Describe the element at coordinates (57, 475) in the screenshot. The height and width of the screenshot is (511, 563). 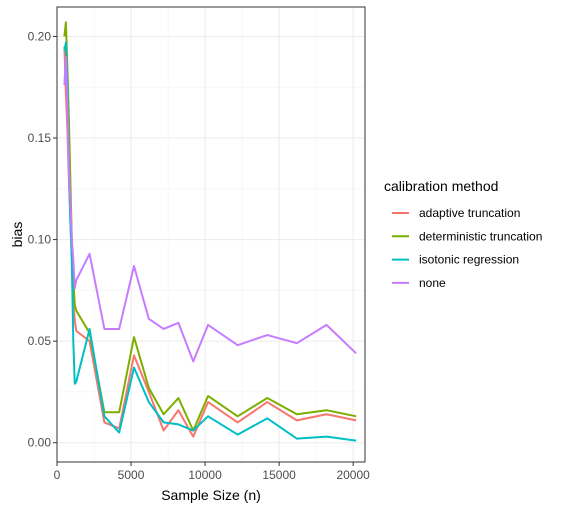
I see `x-tick-label: 0` at that location.